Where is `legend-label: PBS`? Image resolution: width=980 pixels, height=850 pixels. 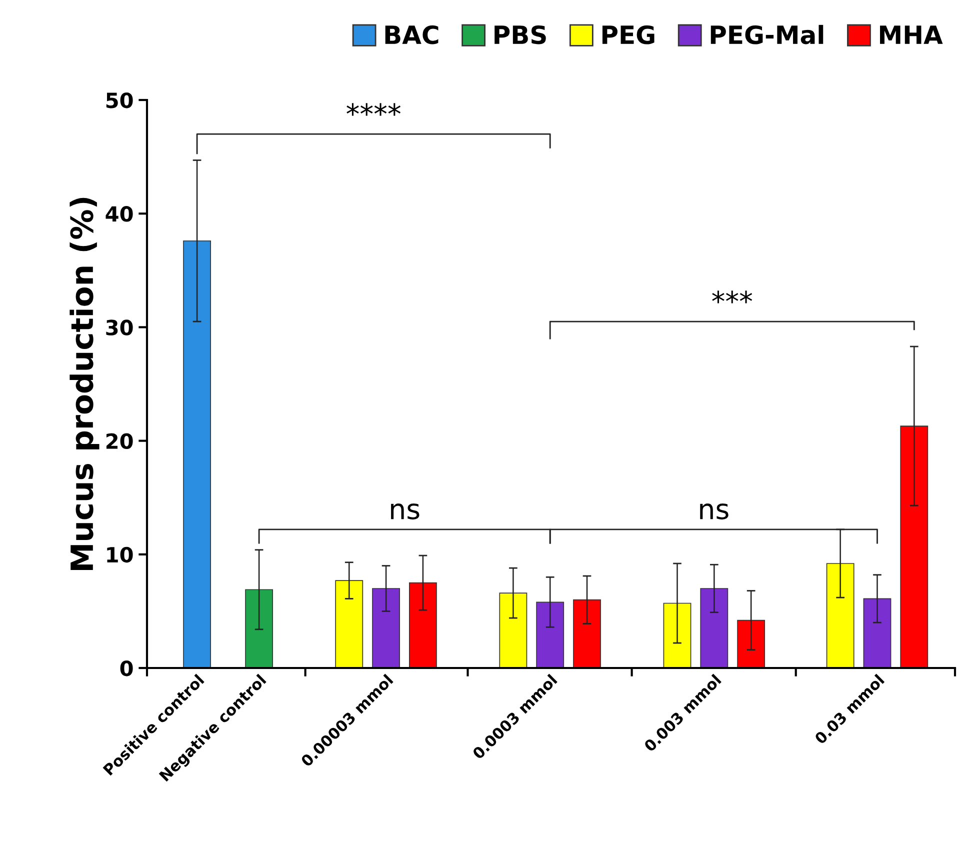 legend-label: PBS is located at coordinates (520, 34).